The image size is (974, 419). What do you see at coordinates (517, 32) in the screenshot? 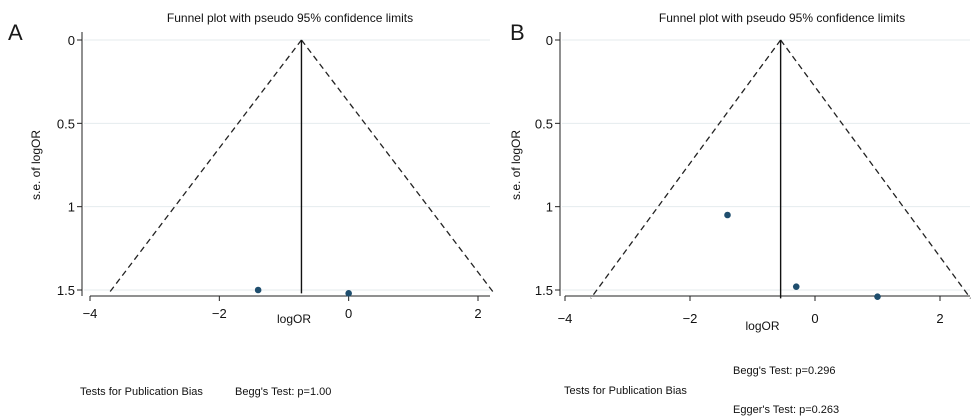
I see `panel-letter: B` at bounding box center [517, 32].